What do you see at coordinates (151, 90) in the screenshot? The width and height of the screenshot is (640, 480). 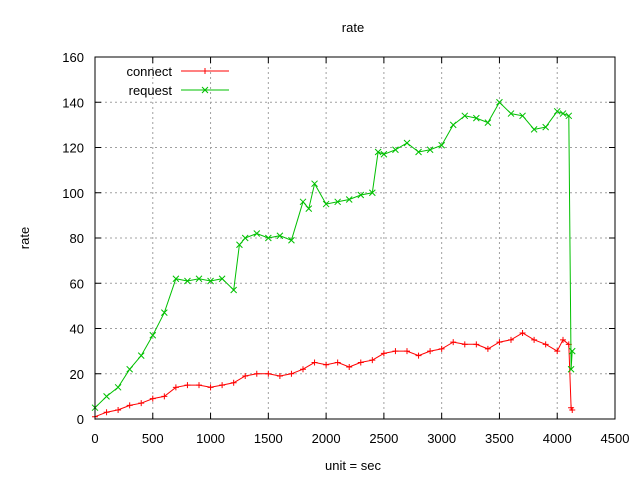 I see `legend-label-request: request` at bounding box center [151, 90].